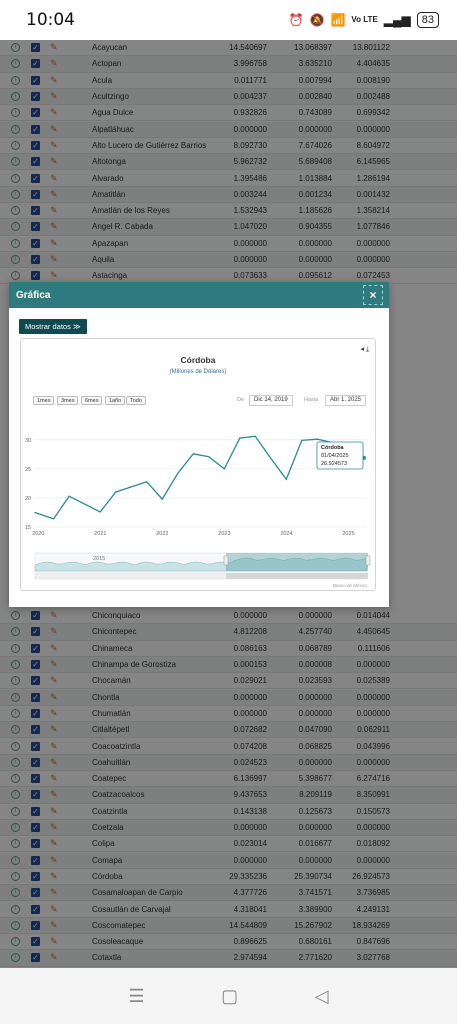 The height and width of the screenshot is (1024, 457). What do you see at coordinates (364, 349) in the screenshot?
I see `export-menu-icon: ◂ ⤓` at bounding box center [364, 349].